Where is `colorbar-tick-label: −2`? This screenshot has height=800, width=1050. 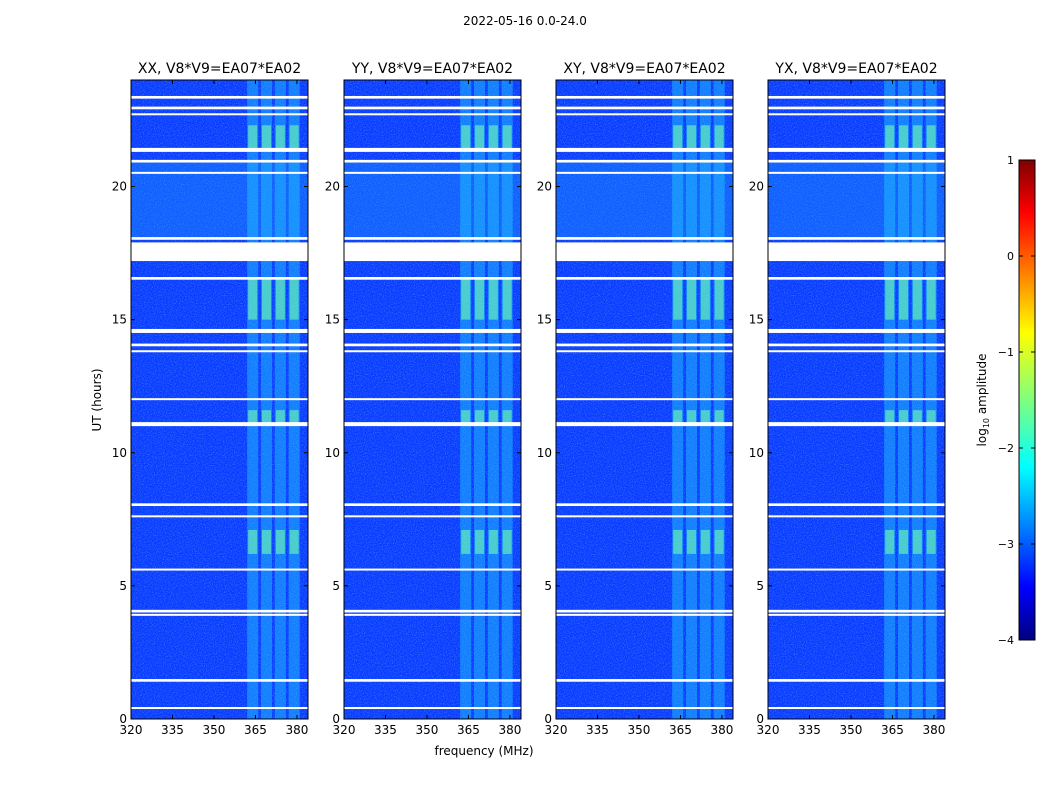 colorbar-tick-label: −2 is located at coordinates (1006, 448).